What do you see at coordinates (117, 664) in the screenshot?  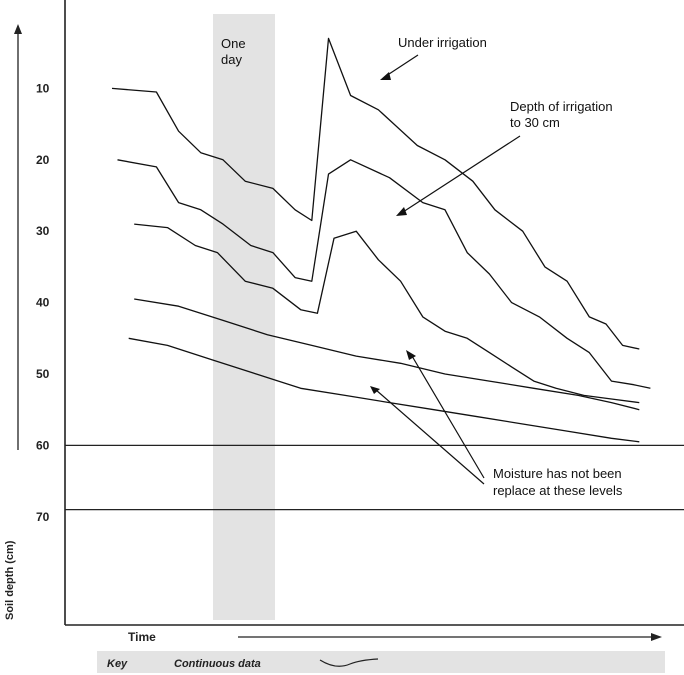 I see `key-label: Key` at bounding box center [117, 664].